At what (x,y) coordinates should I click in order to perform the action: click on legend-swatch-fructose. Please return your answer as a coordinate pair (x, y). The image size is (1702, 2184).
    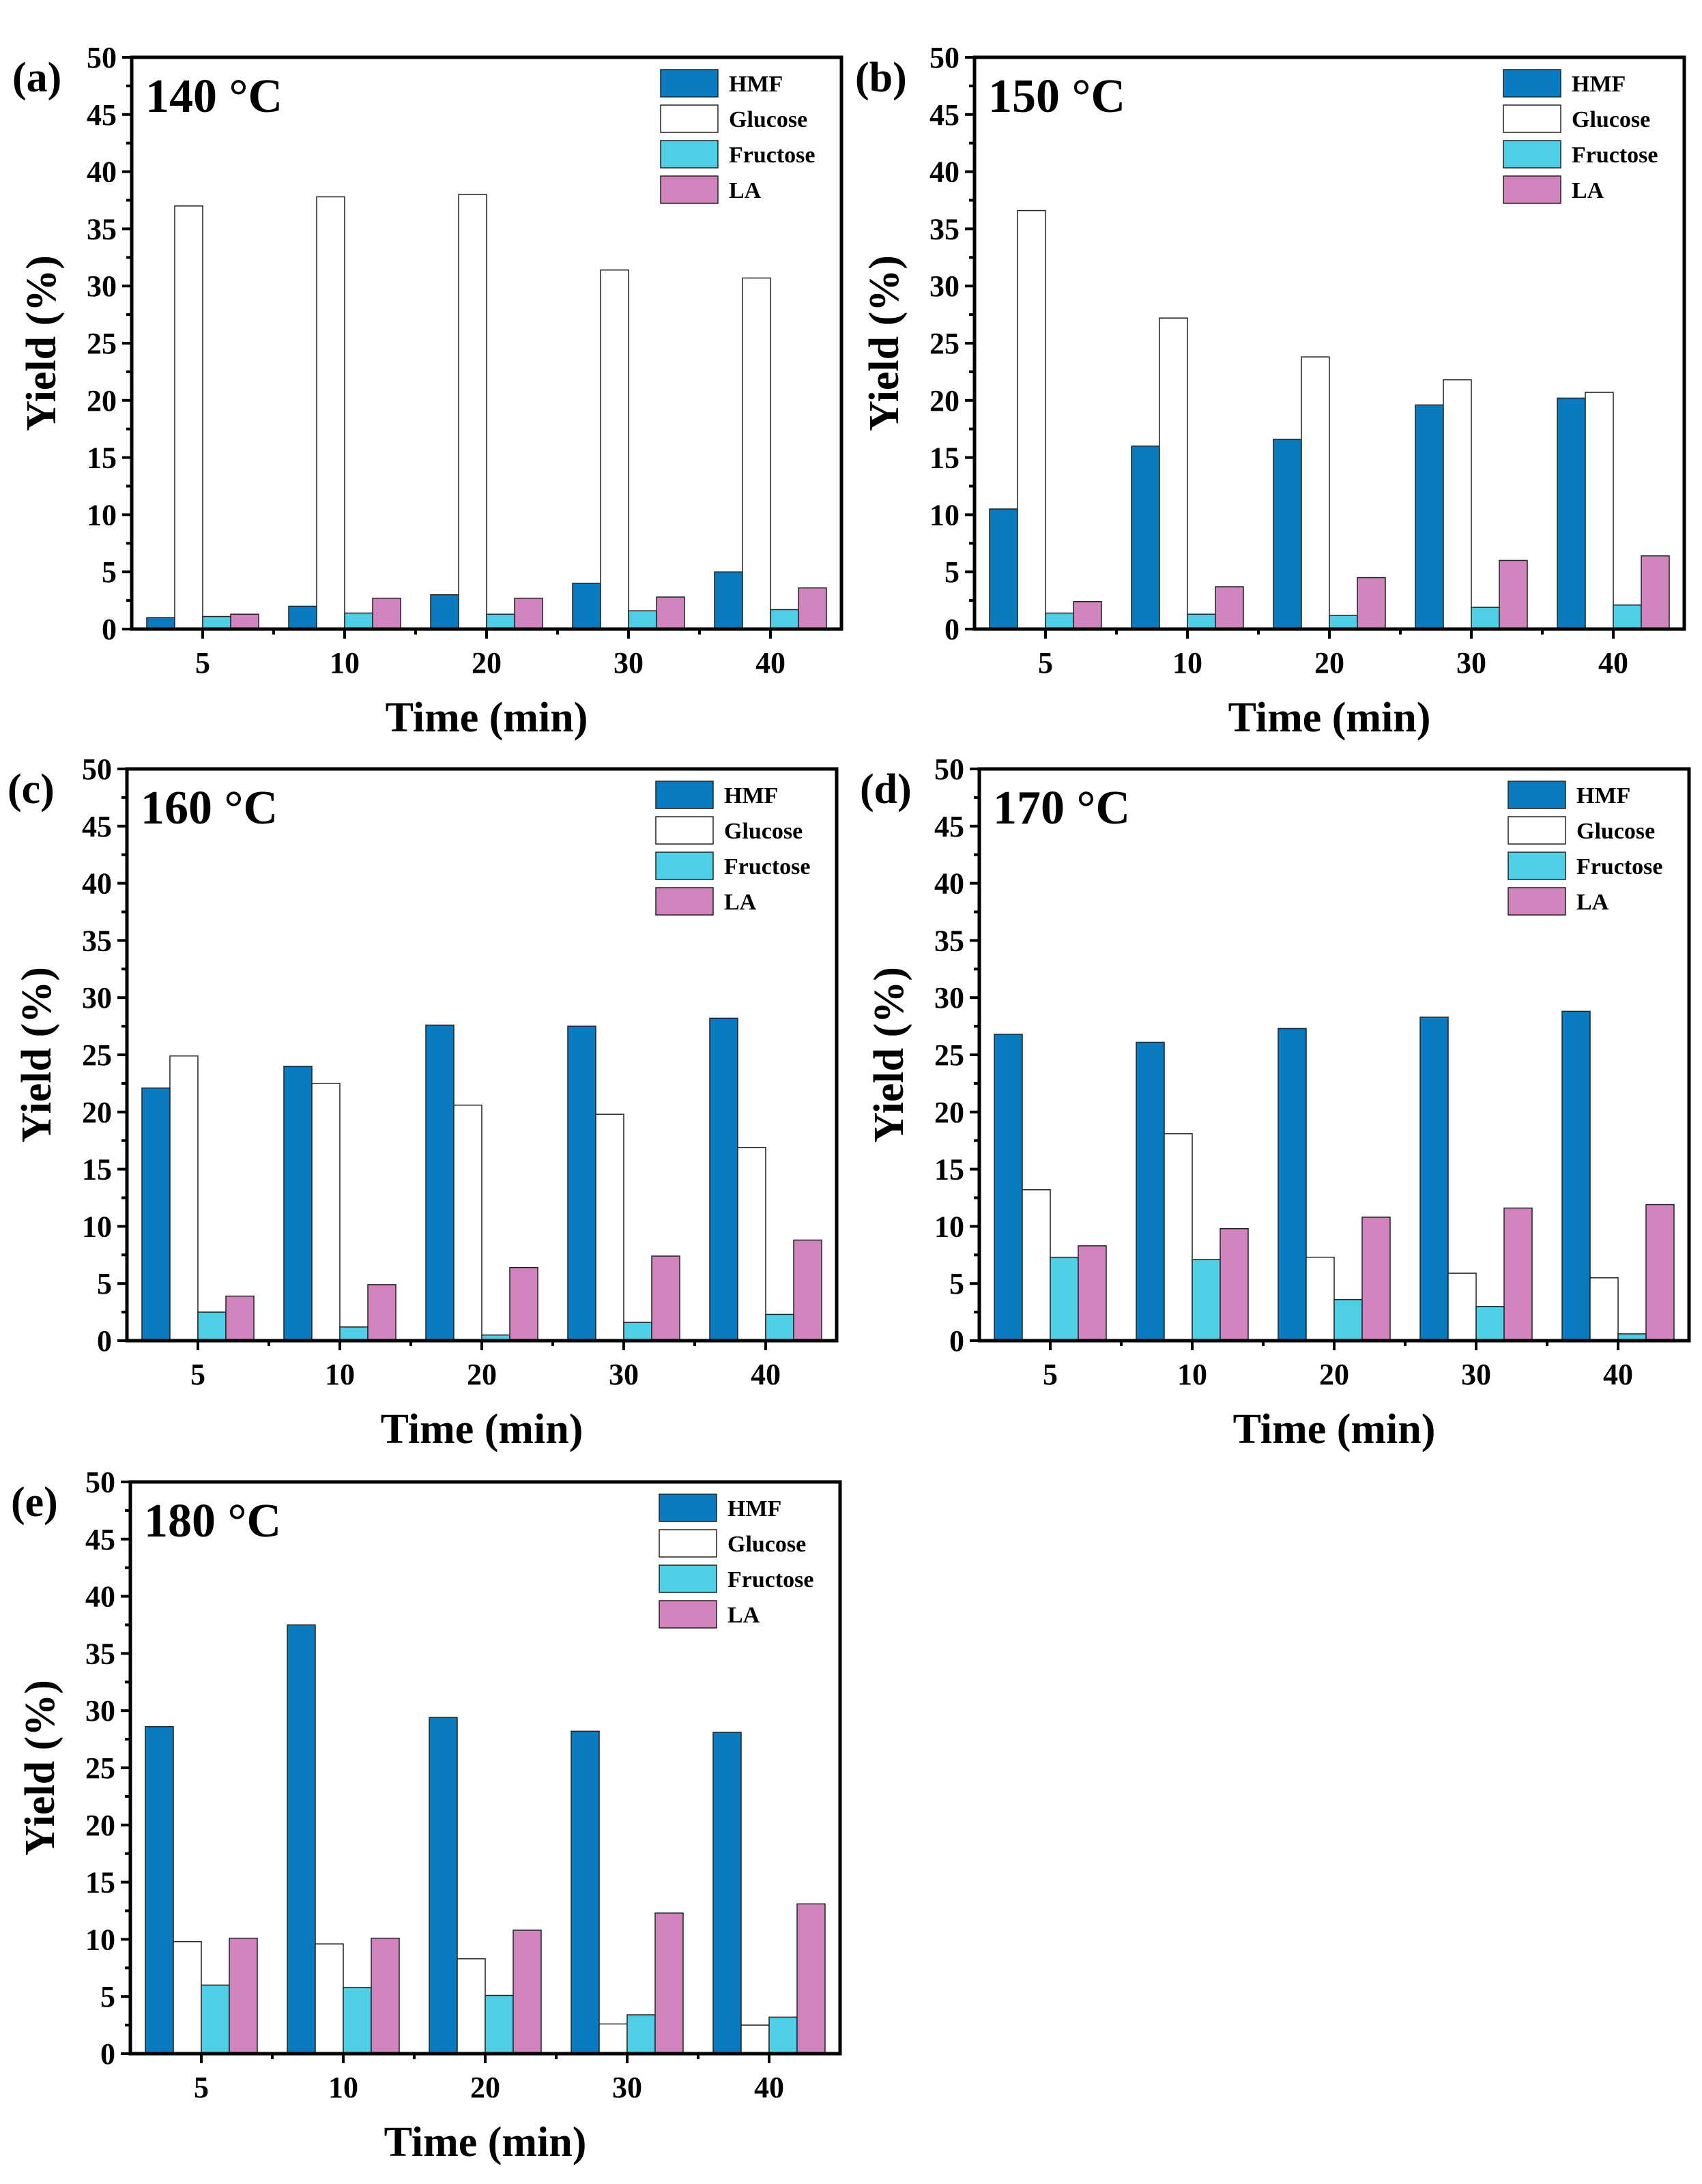
    Looking at the image, I should click on (684, 865).